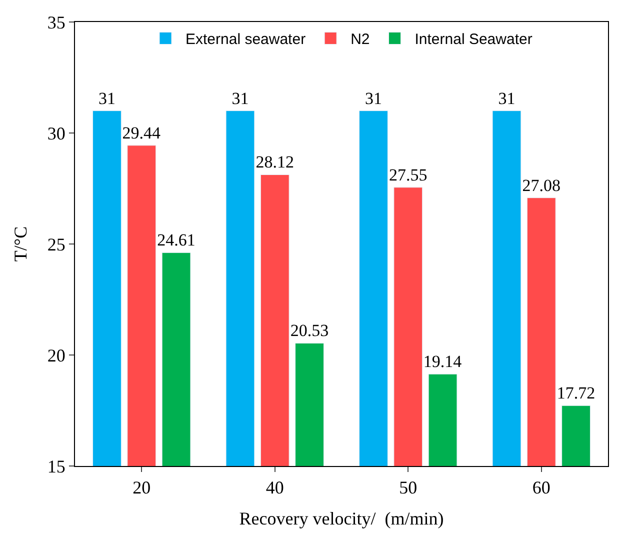 This screenshot has width=628, height=537. What do you see at coordinates (56, 244) in the screenshot?
I see `y-tick-label: 25` at bounding box center [56, 244].